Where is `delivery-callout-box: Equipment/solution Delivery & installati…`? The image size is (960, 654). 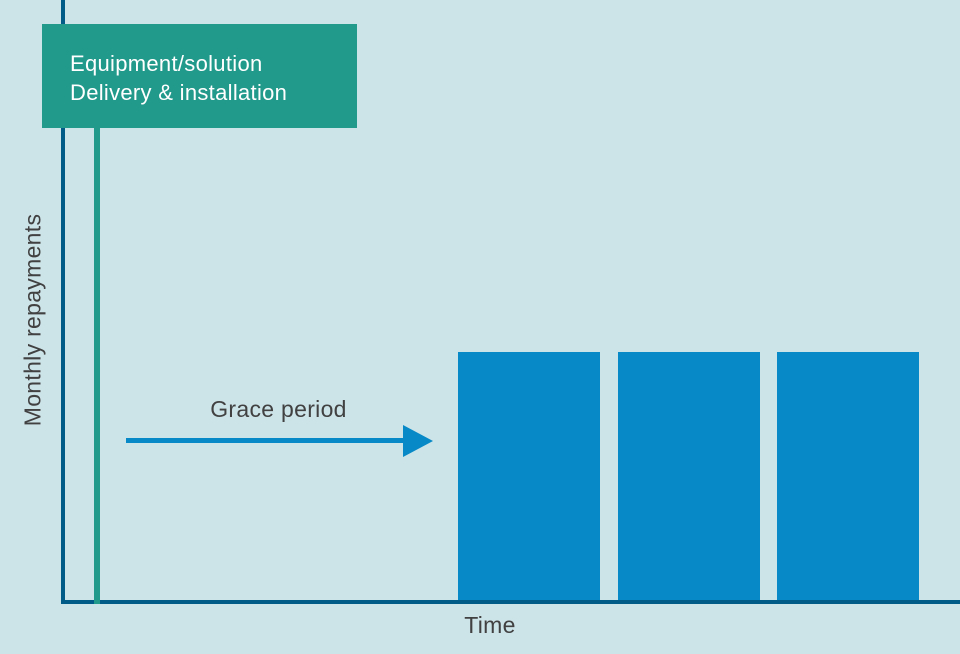 delivery-callout-box: Equipment/solution Delivery & installati… is located at coordinates (199, 76).